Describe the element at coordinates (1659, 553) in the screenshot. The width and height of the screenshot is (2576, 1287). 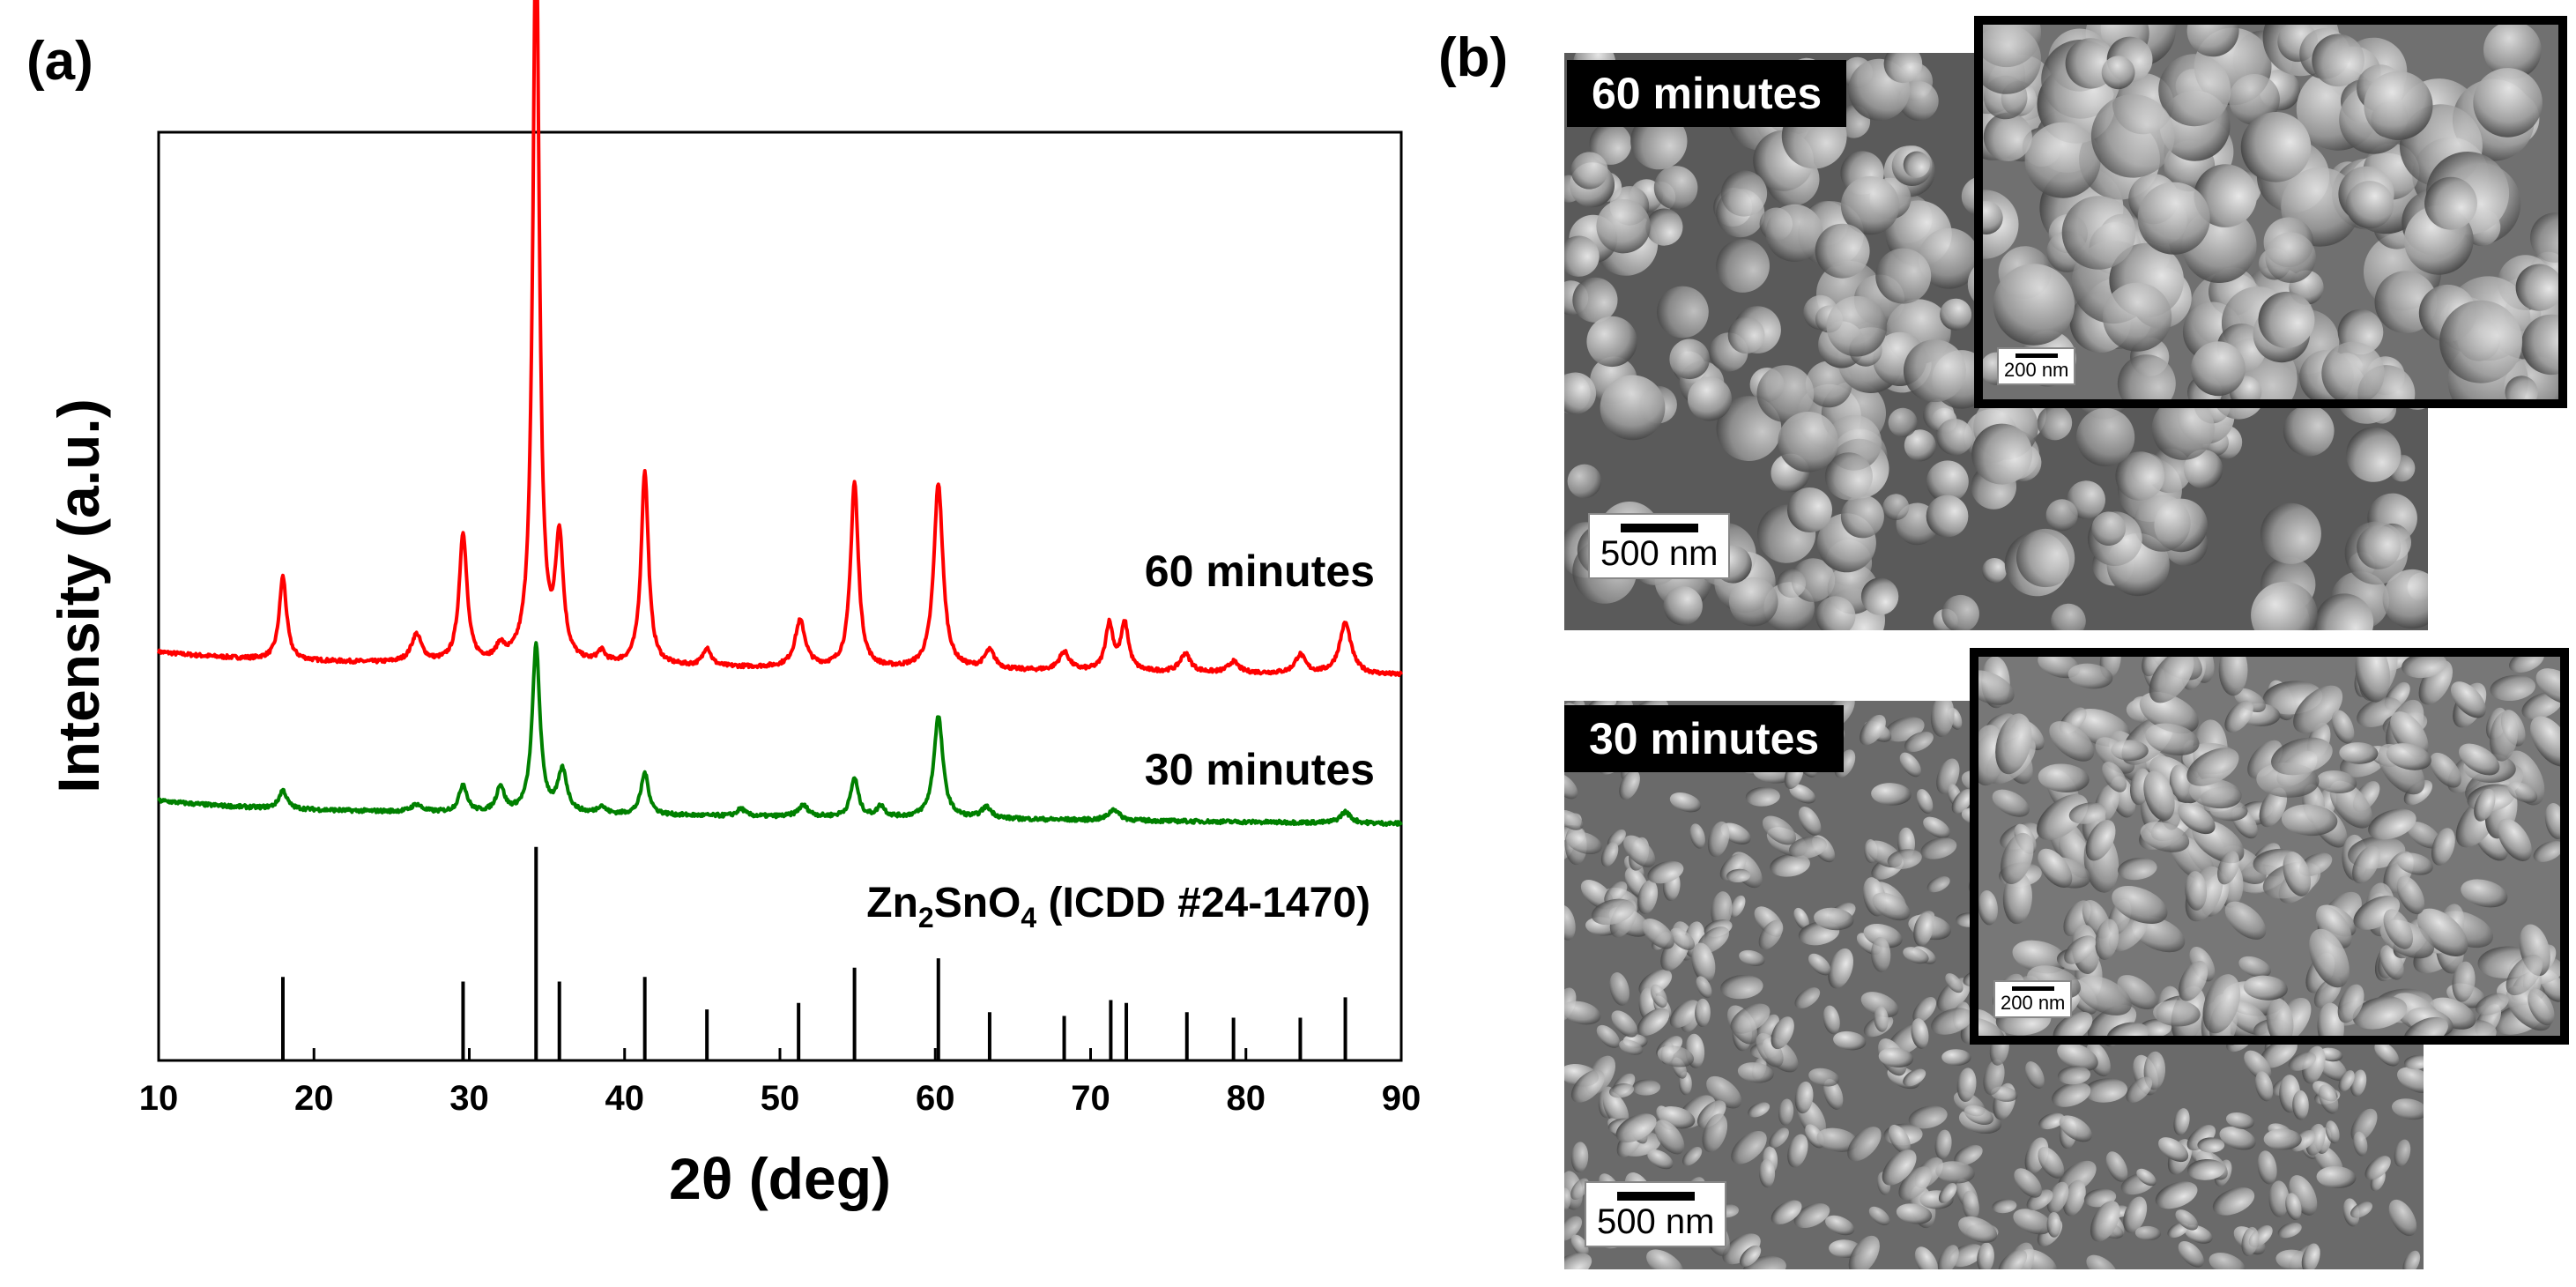
I see `scalebar-text: 500 nm` at that location.